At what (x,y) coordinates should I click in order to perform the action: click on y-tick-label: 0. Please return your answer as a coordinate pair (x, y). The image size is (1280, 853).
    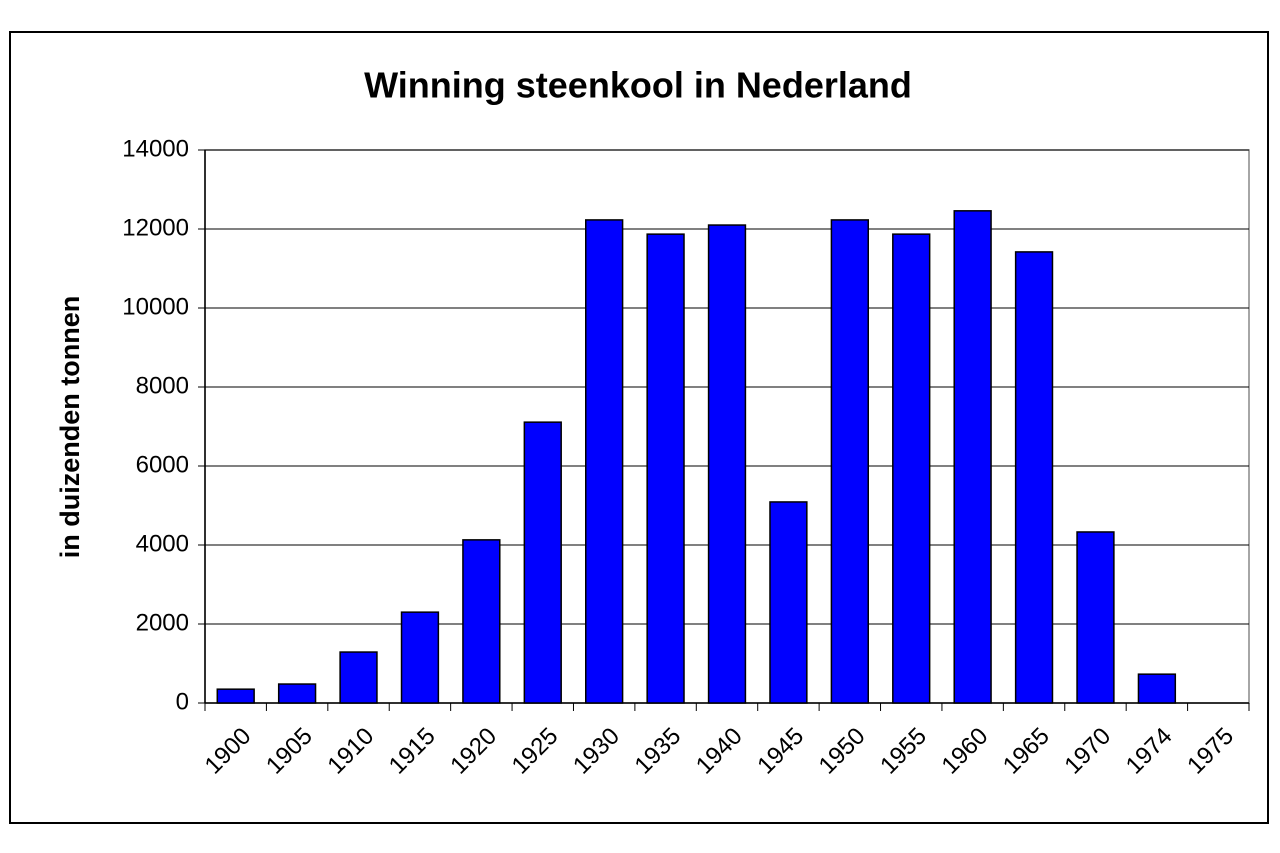
    Looking at the image, I should click on (182, 701).